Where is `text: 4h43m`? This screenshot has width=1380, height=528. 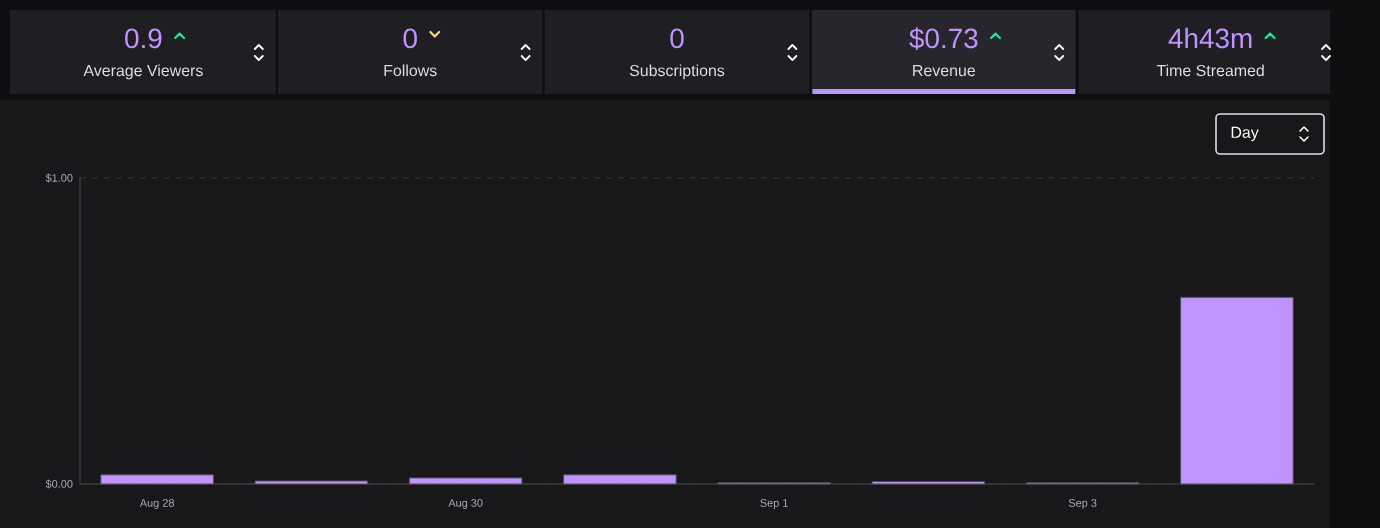
text: 4h43m is located at coordinates (1210, 38).